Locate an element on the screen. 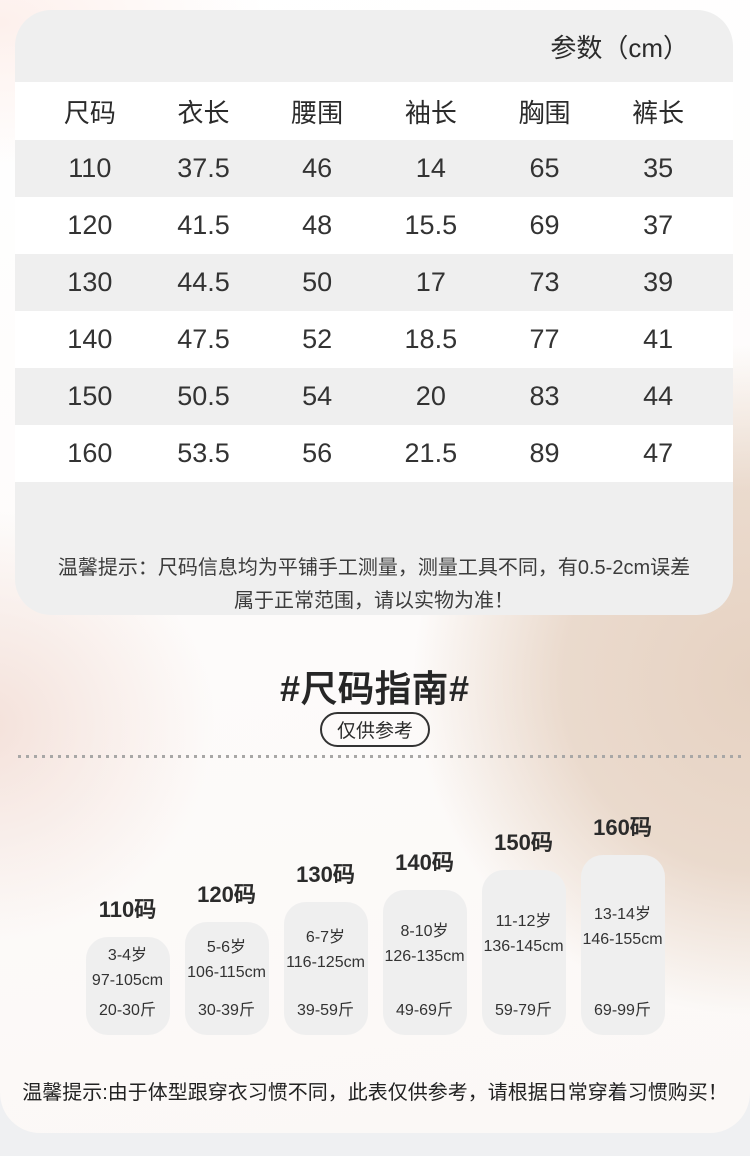  table-cell: 89 is located at coordinates (544, 453).